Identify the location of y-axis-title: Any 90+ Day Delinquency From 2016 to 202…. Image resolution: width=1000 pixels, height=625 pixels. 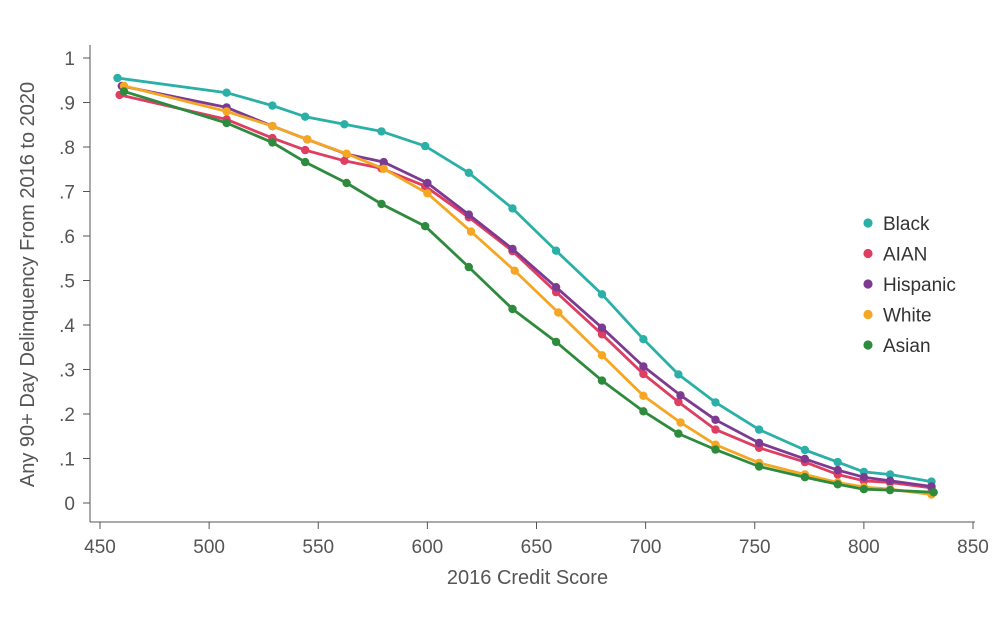
(28, 284).